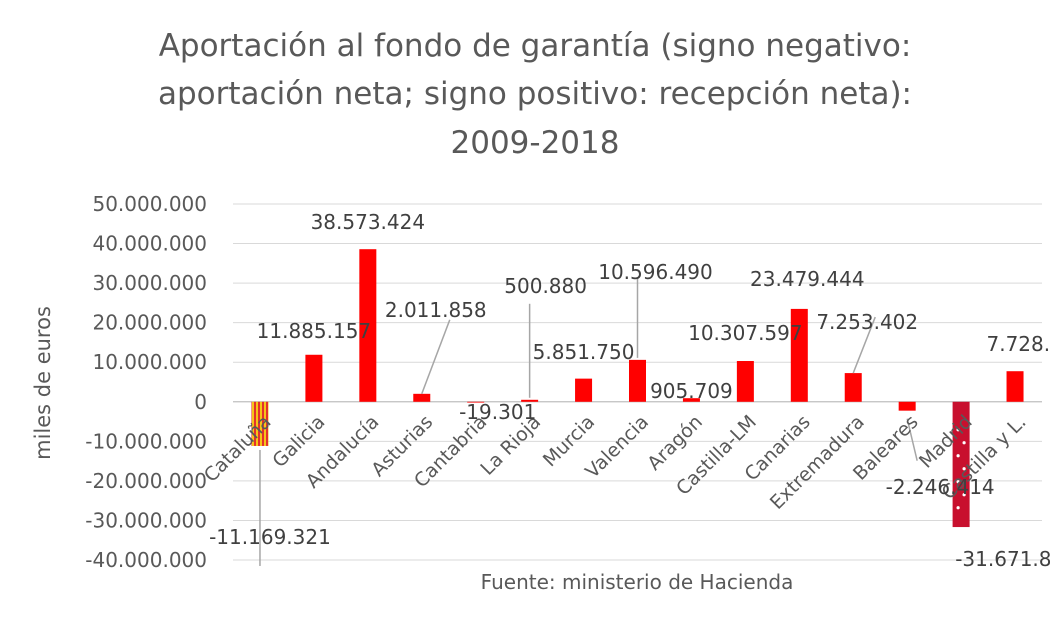 Image resolution: width=1050 pixels, height=622 pixels. Describe the element at coordinates (584, 352) in the screenshot. I see `data-label: 5.851.750` at that location.